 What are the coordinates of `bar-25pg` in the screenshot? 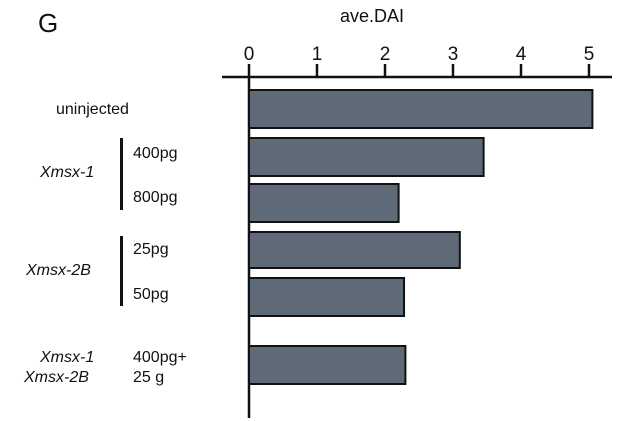 It's located at (354, 250).